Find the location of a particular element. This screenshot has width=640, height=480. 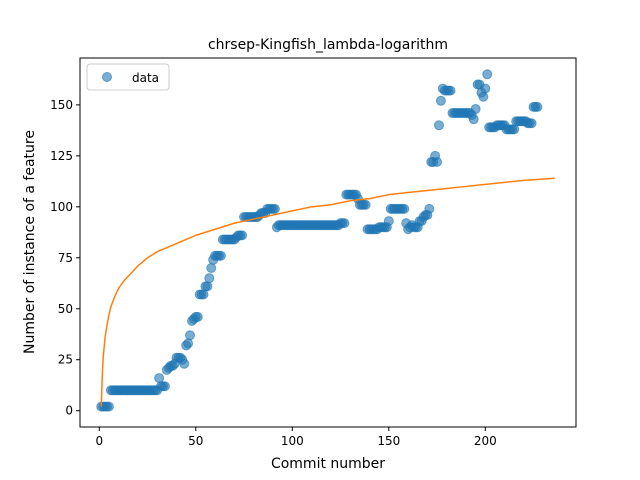

x-tick-label: 0 is located at coordinates (99, 441).